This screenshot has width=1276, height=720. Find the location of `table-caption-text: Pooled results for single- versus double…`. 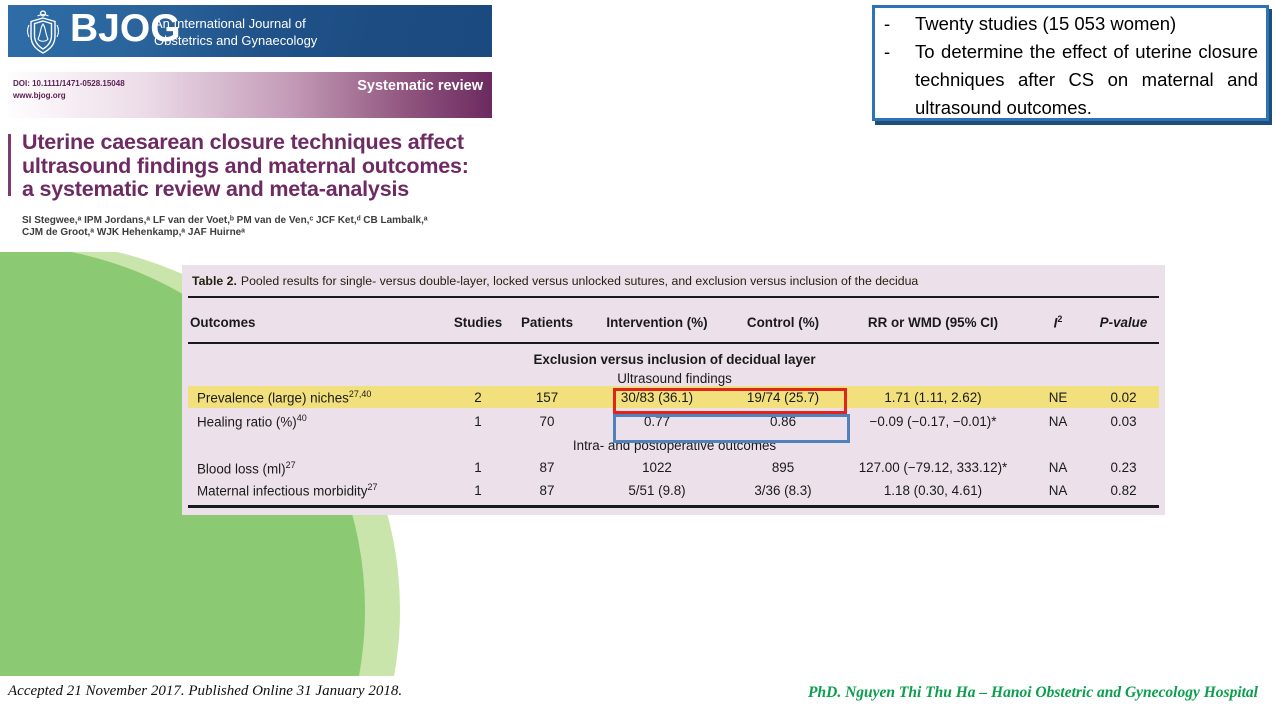

table-caption-text: Pooled results for single- versus double… is located at coordinates (579, 281).